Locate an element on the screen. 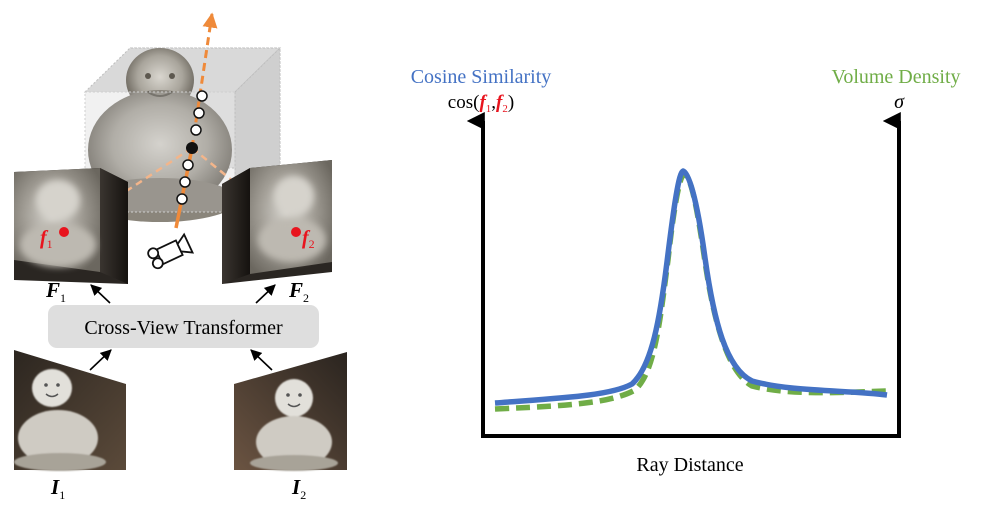 This screenshot has height=518, width=997. input-image-1-label: I1 is located at coordinates (57, 488).